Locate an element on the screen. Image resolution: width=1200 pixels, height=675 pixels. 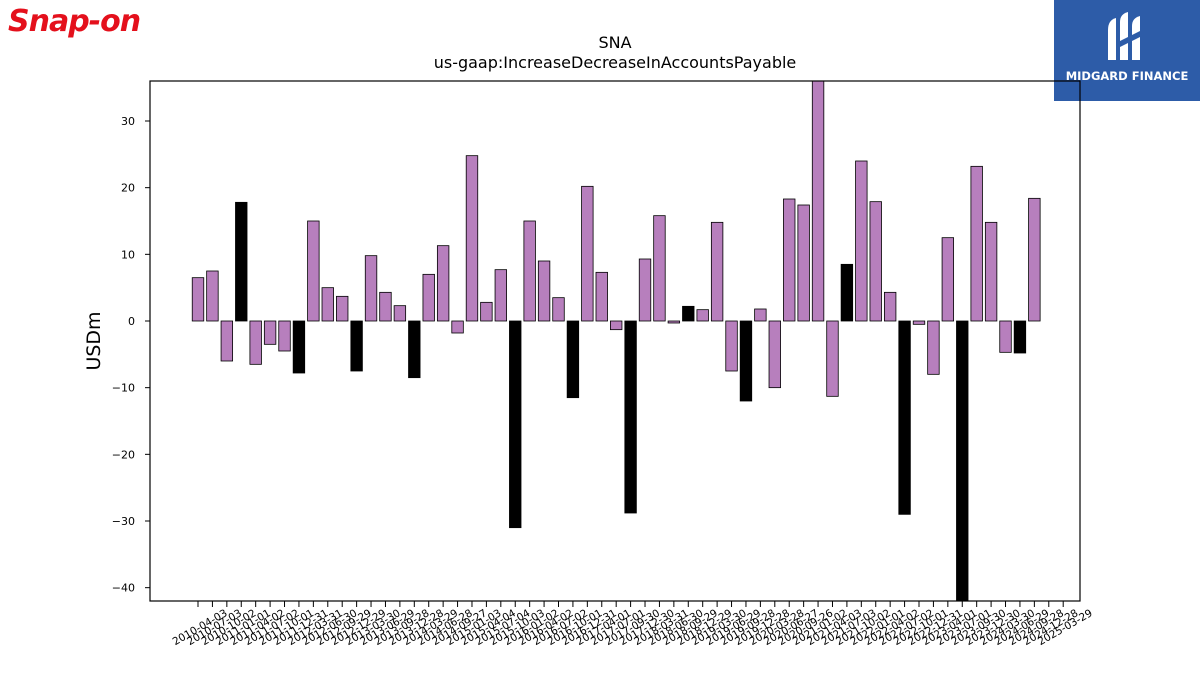
midgard-finance-logo: MIDGARD FINANCE is located at coordinates (1127, 50).